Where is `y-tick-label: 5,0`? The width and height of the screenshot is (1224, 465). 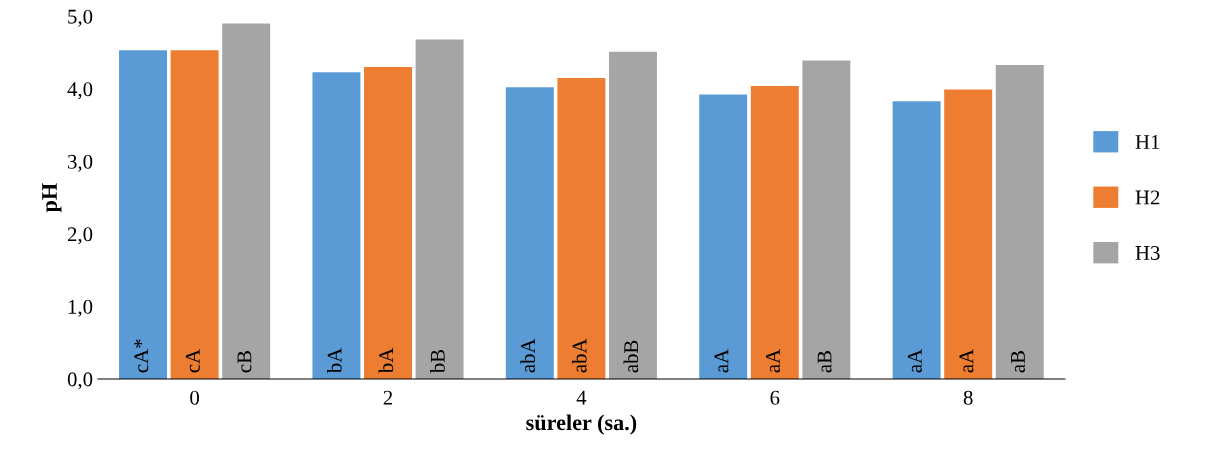 y-tick-label: 5,0 is located at coordinates (80, 18).